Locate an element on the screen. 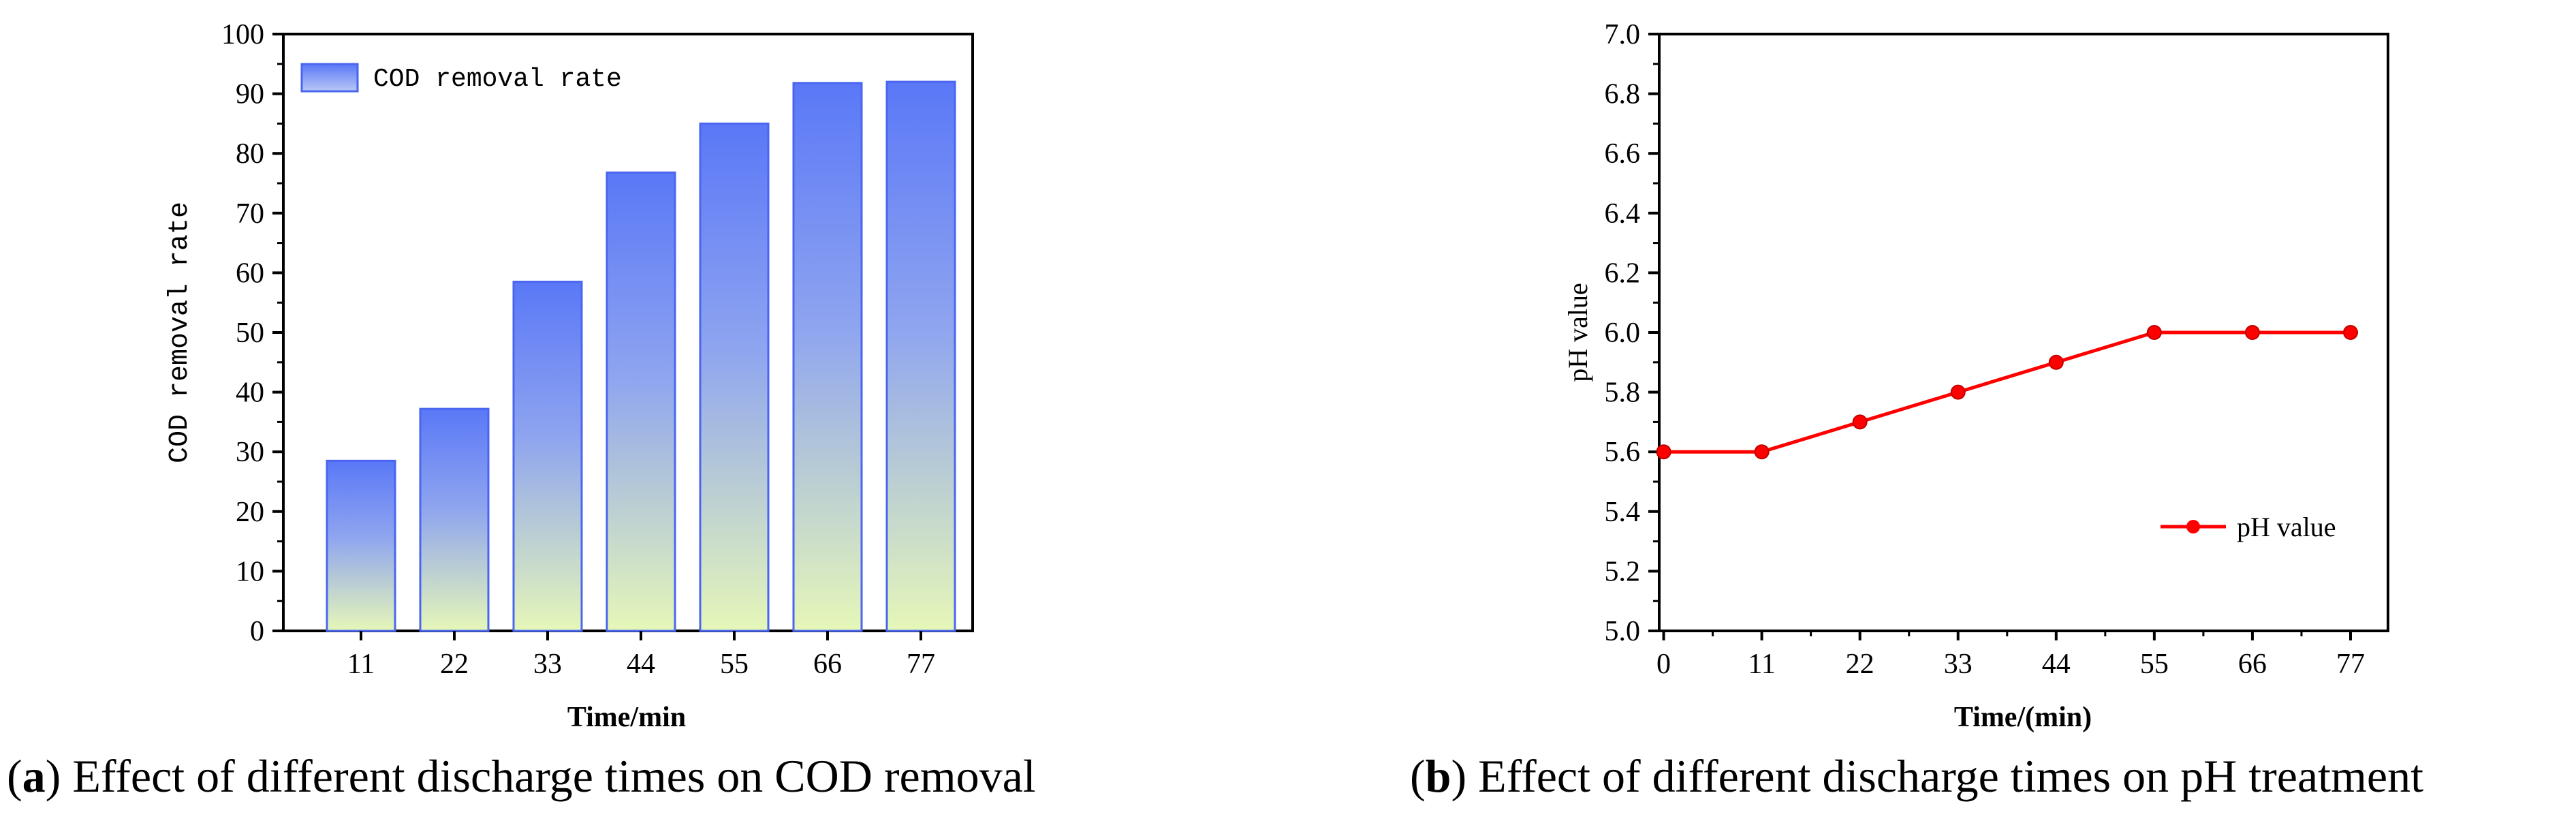 This screenshot has width=2576, height=838. chart-b-ytick-label: 6.4 is located at coordinates (1623, 214).